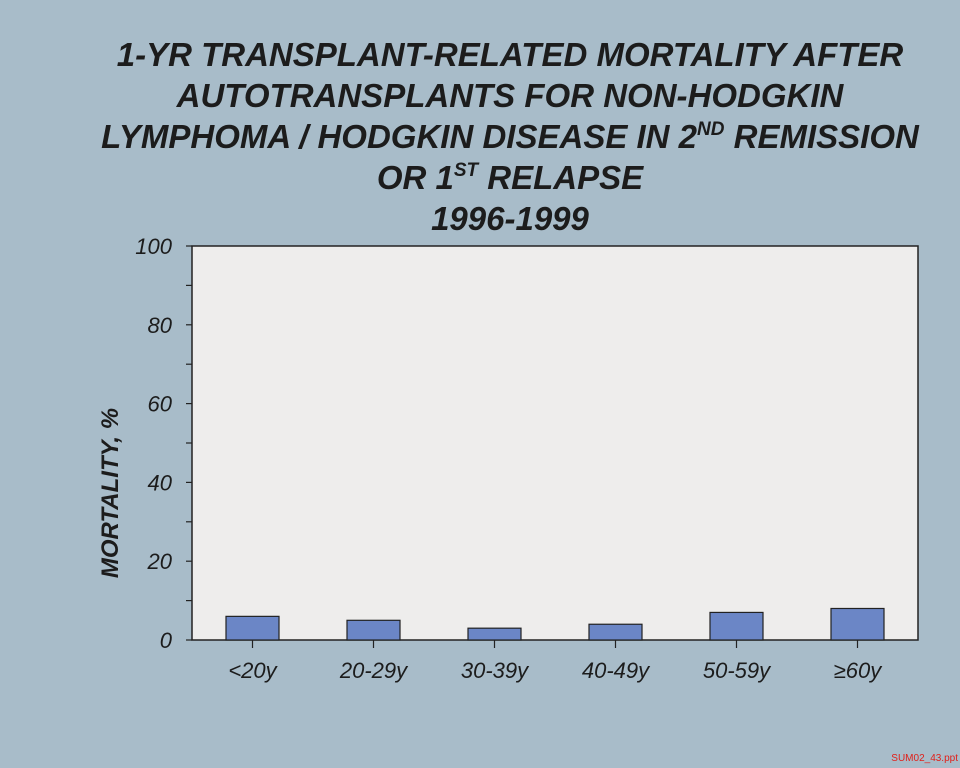 The width and height of the screenshot is (960, 768). I want to click on x-tick-label-5: ≥60y, so click(859, 670).